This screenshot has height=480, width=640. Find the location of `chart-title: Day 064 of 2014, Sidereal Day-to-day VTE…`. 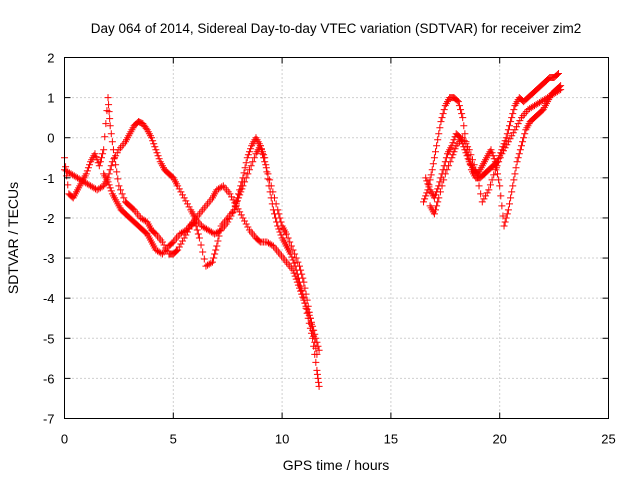

chart-title: Day 064 of 2014, Sidereal Day-to-day VTE… is located at coordinates (336, 28).